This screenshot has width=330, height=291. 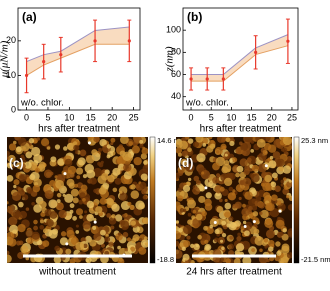 What do you see at coordinates (11, 75) in the screenshot?
I see `y-tick-label: 10` at bounding box center [11, 75].